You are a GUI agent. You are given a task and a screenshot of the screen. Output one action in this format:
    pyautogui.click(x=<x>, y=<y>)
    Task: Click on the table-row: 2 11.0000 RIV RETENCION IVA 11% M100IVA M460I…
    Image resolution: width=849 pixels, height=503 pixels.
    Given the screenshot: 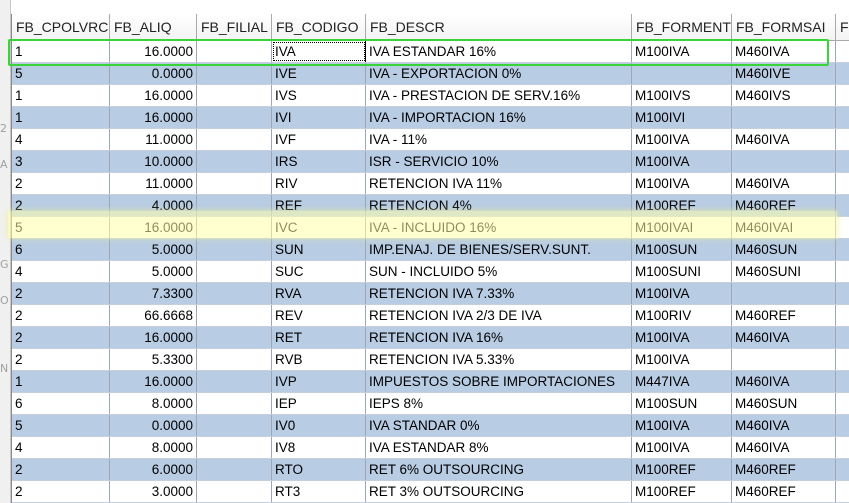 What is the action you would take?
    pyautogui.click(x=430, y=184)
    